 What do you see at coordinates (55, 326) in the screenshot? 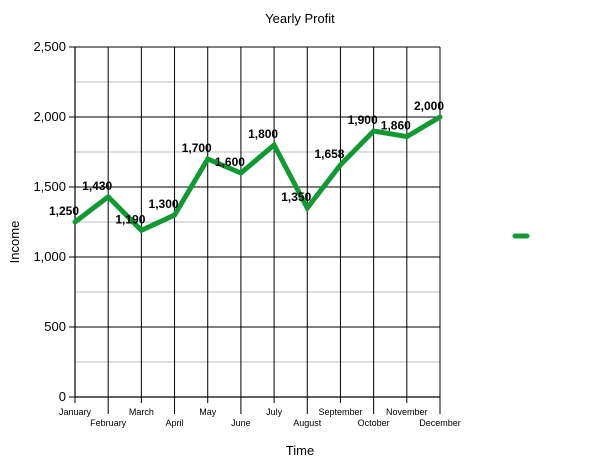
I see `y-tick-label: 500` at bounding box center [55, 326].